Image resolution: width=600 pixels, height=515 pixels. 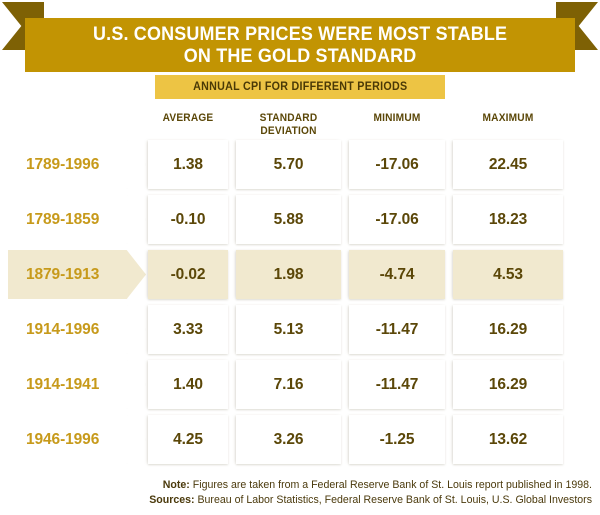 I want to click on table-row: 1914-1996 3.33 5.13 -11.47 16.29, so click(x=300, y=329).